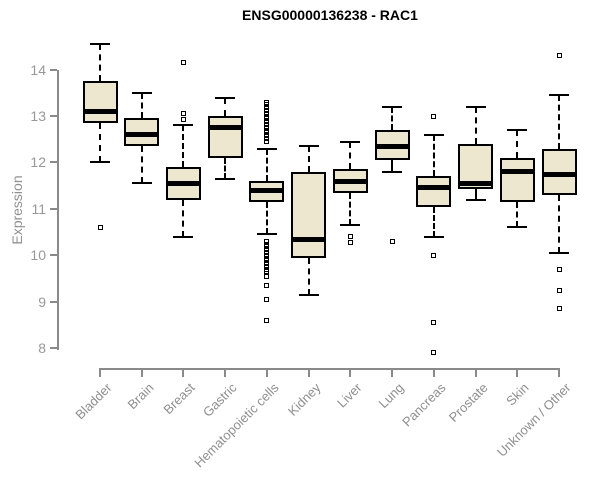 This screenshot has height=500, width=600. What do you see at coordinates (392, 146) in the screenshot?
I see `median-lung` at bounding box center [392, 146].